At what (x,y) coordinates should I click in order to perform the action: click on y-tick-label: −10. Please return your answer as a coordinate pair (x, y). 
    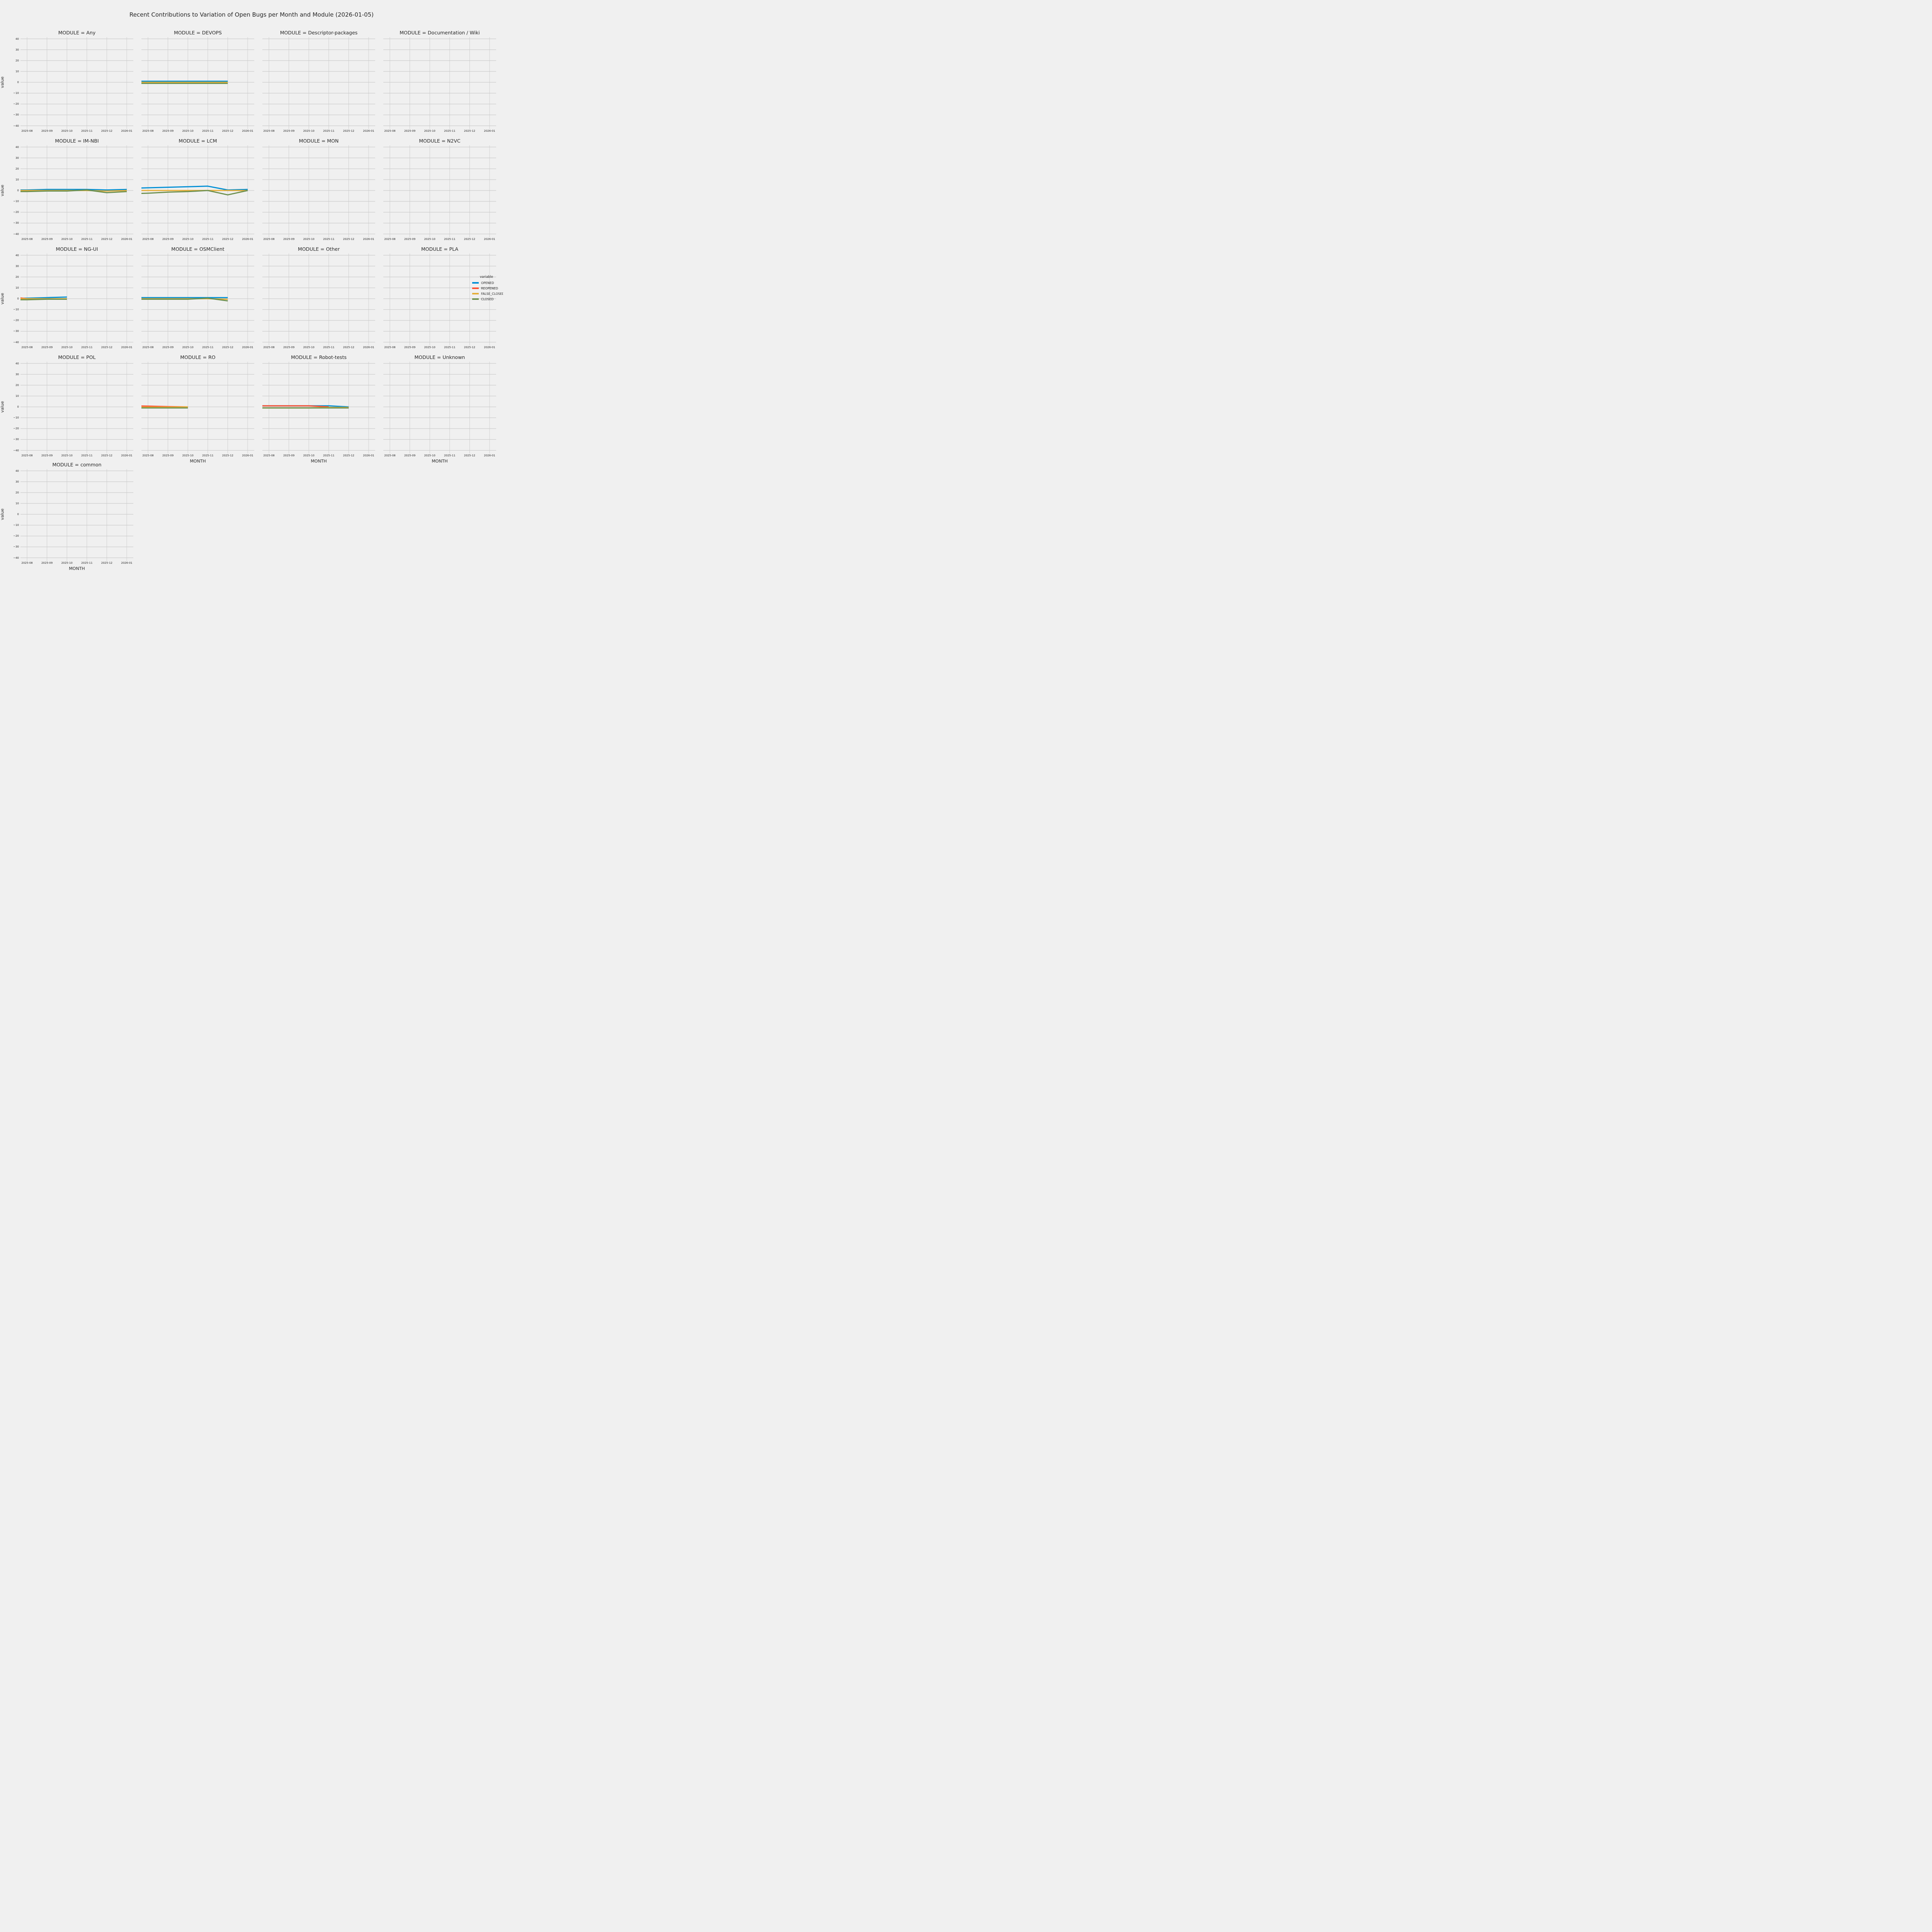
    Looking at the image, I should click on (16, 525).